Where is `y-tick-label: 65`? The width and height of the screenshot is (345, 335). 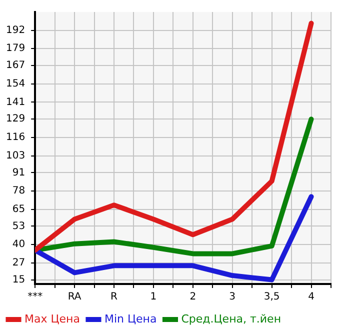
y-tick-label: 65 is located at coordinates (19, 209).